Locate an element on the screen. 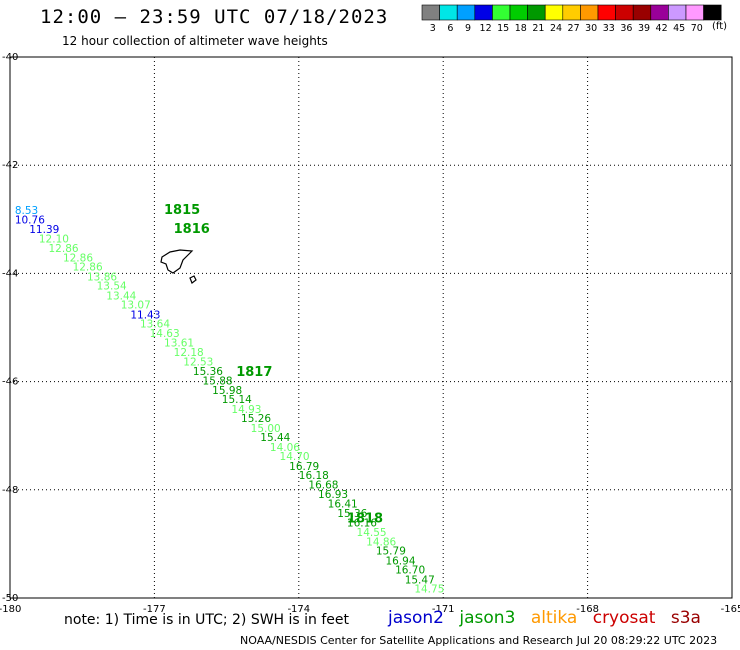 The width and height of the screenshot is (740, 650). wave-height-value: 13.44 is located at coordinates (121, 296).